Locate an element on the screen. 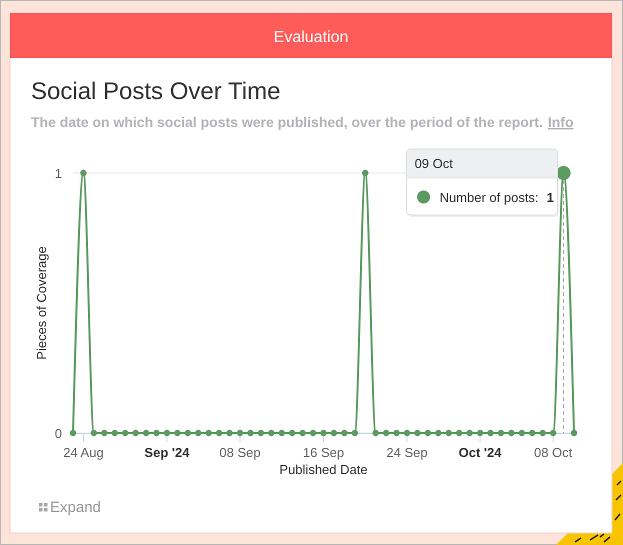 This screenshot has width=623, height=545. x-tick-label: 24 Aug is located at coordinates (83, 452).